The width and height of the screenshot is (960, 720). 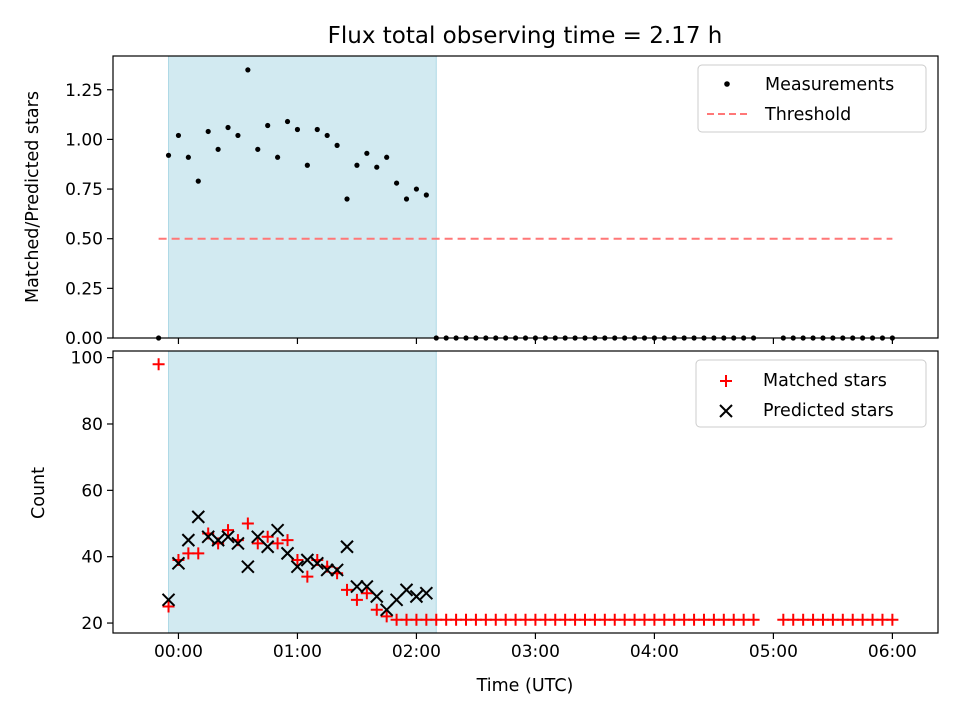 I want to click on bottom-legend: Matched stars Predicted stars, so click(x=811, y=393).